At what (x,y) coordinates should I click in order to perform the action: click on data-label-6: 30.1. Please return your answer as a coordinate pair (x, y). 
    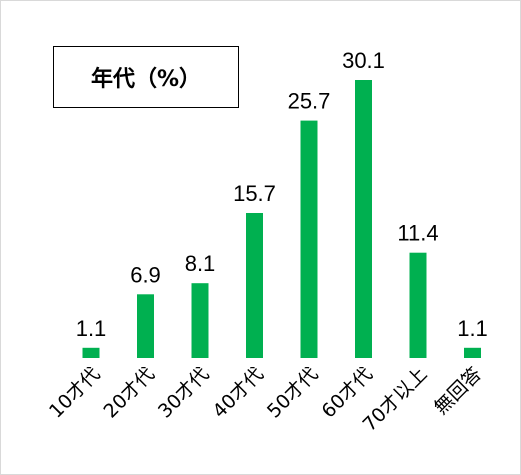
    Looking at the image, I should click on (363, 60).